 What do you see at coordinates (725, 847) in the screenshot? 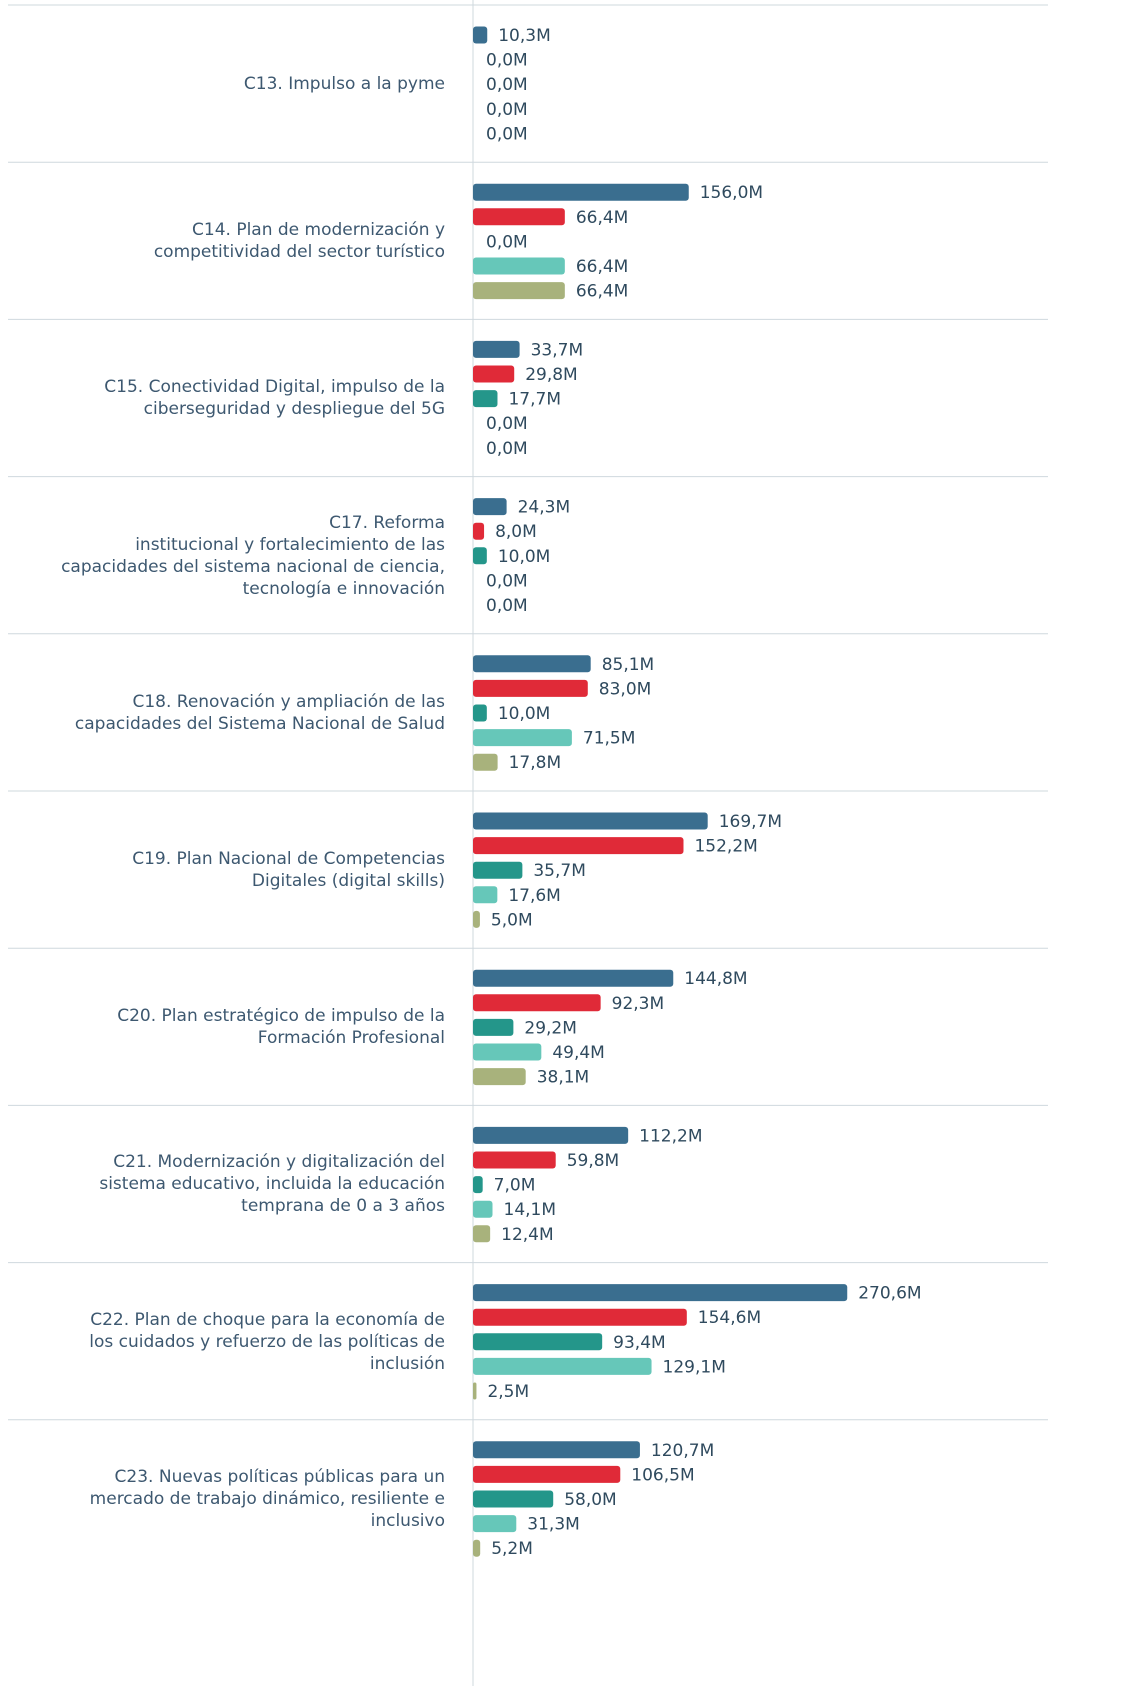
I see `value-label: 152,2M` at bounding box center [725, 847].